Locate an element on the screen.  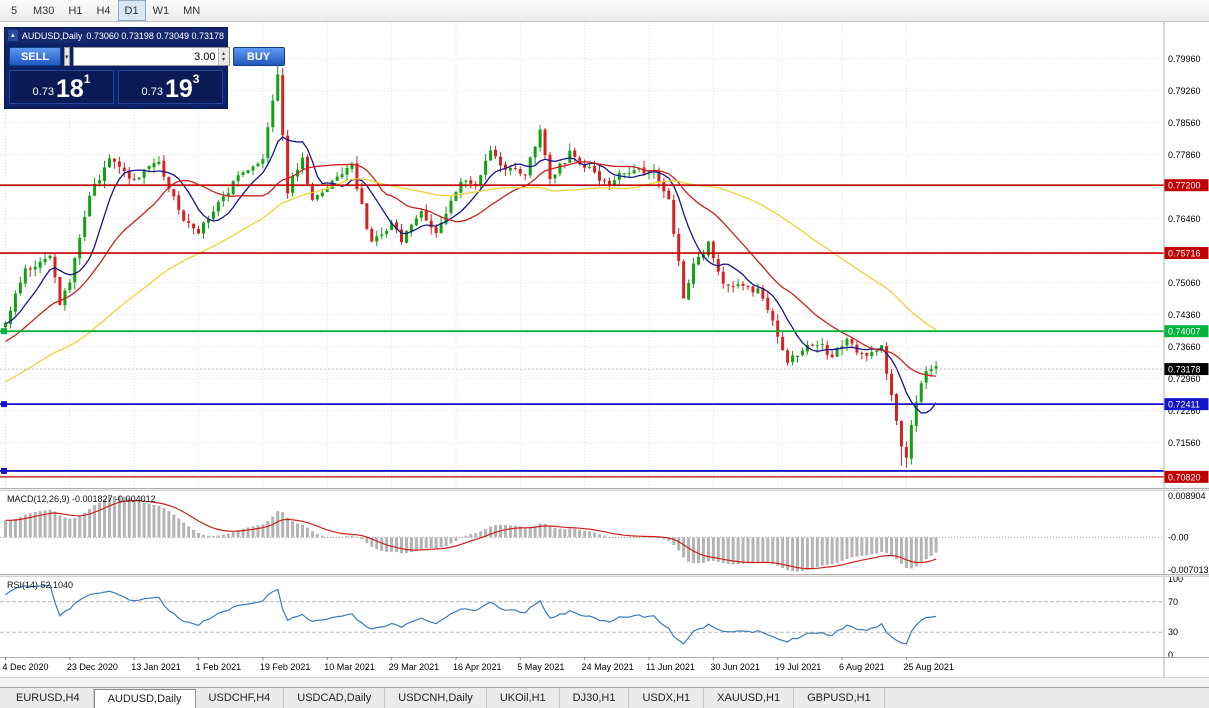
svg-text: 19 Feb 2021 is located at coordinates (285, 667).